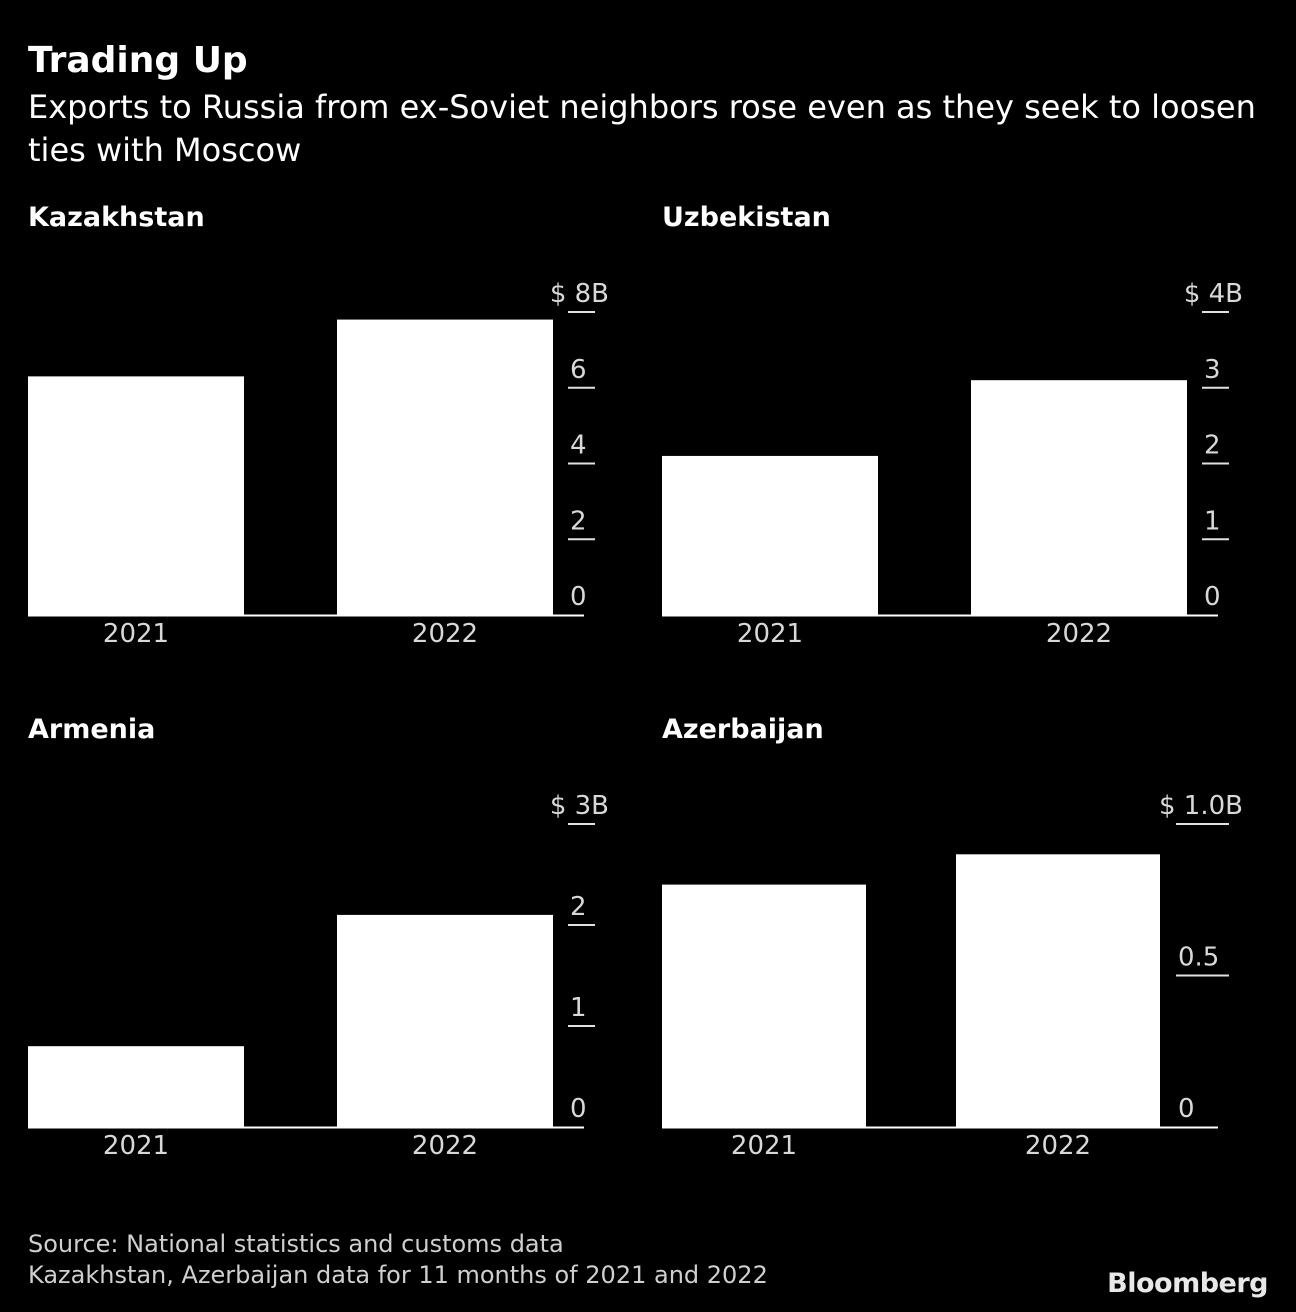 This screenshot has height=1312, width=1296. Describe the element at coordinates (1187, 1283) in the screenshot. I see `bloomberg-logo: Bloomberg` at that location.